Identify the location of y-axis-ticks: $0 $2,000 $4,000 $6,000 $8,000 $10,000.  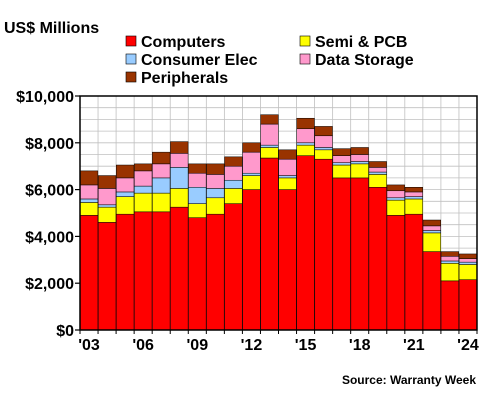
(48, 214).